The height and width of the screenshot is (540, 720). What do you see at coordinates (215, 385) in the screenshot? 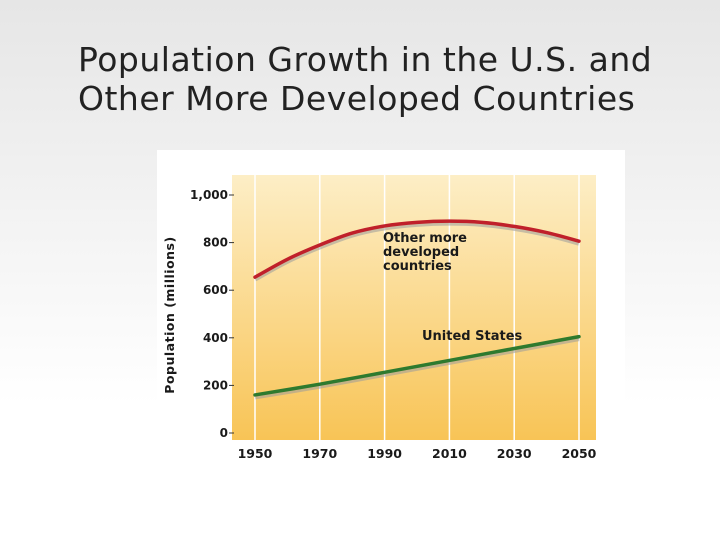
I see `y-tick-label: 200` at bounding box center [215, 385].